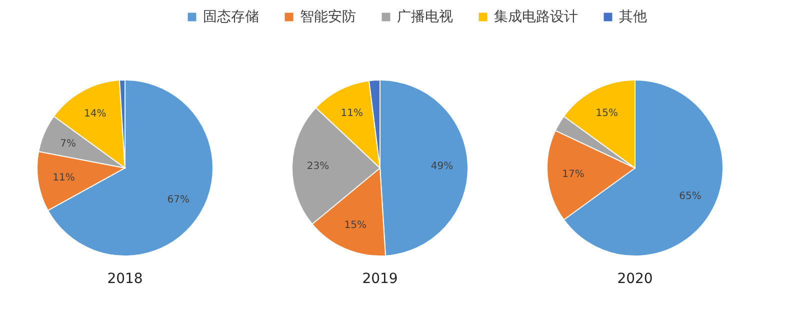 This screenshot has height=318, width=798. What do you see at coordinates (635, 279) in the screenshot?
I see `text: 2020` at bounding box center [635, 279].